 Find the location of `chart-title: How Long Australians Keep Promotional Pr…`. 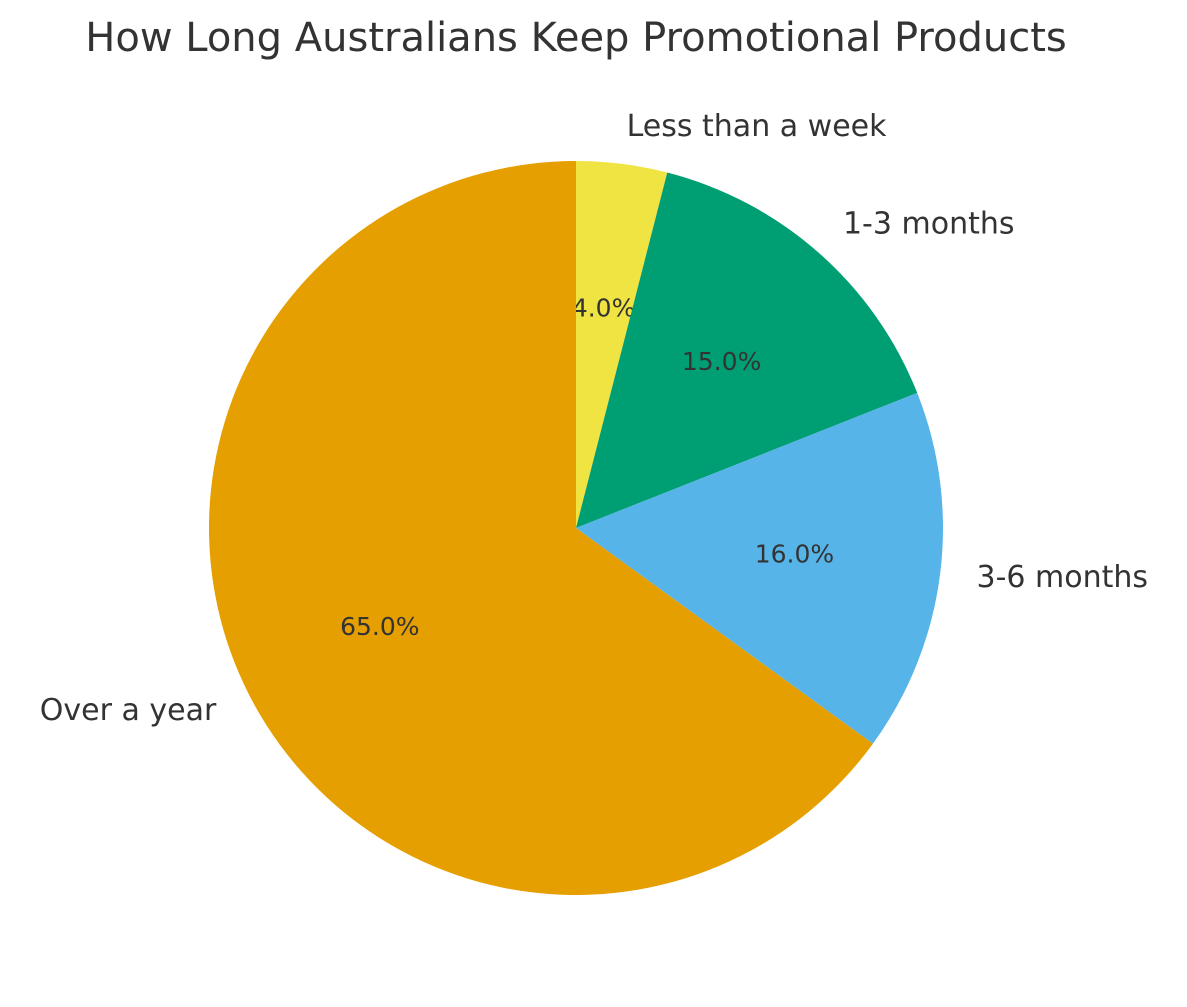

chart-title: How Long Australians Keep Promotional Pr… is located at coordinates (575, 38).